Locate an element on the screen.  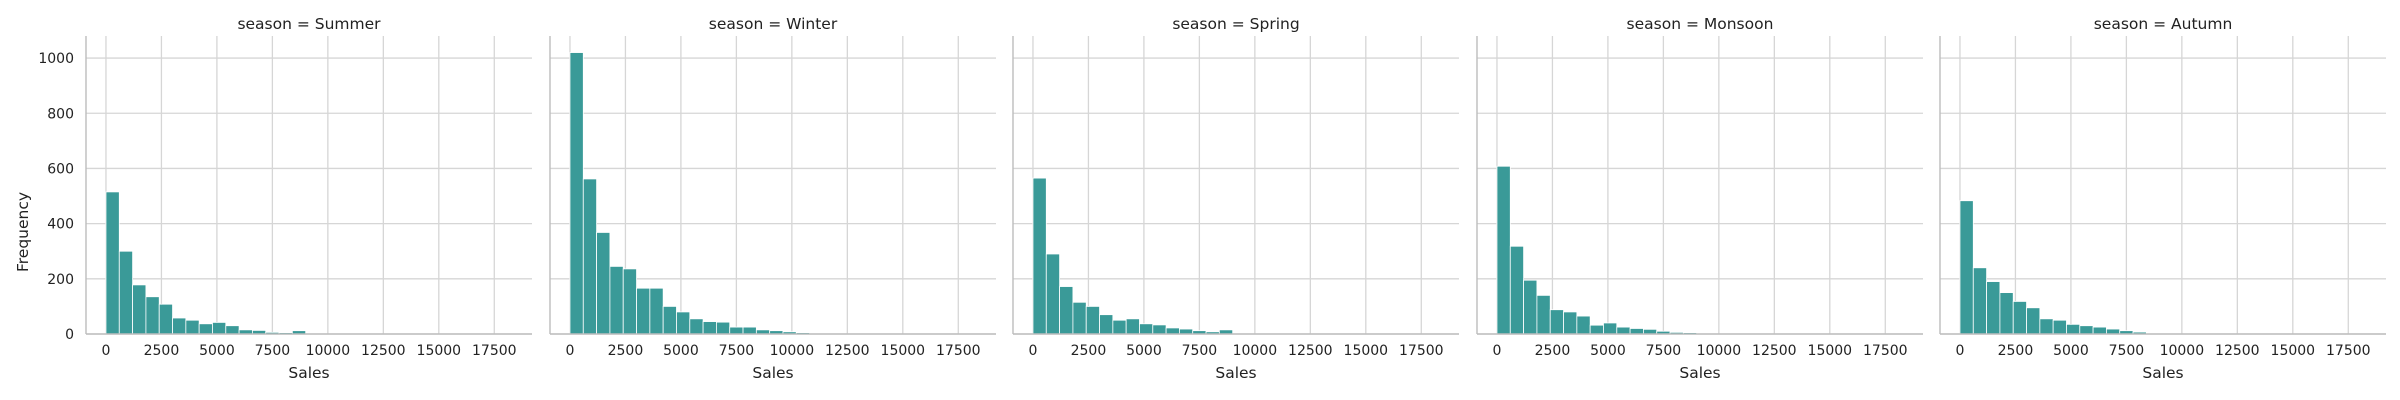
facet-title: season = Spring is located at coordinates (1235, 24).